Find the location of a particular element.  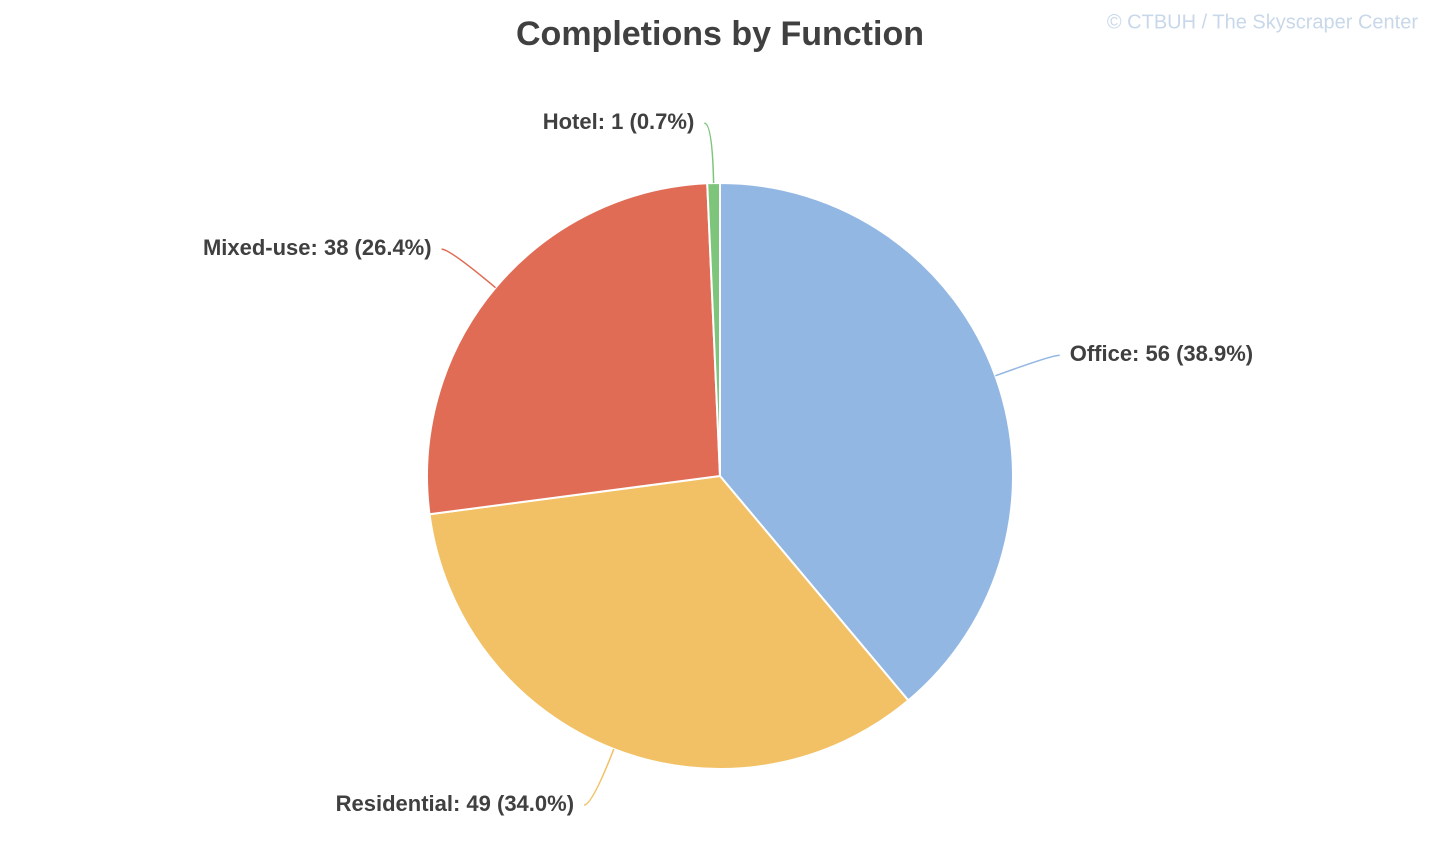

data-label: Hotel: 1 (0.7%) is located at coordinates (619, 121).